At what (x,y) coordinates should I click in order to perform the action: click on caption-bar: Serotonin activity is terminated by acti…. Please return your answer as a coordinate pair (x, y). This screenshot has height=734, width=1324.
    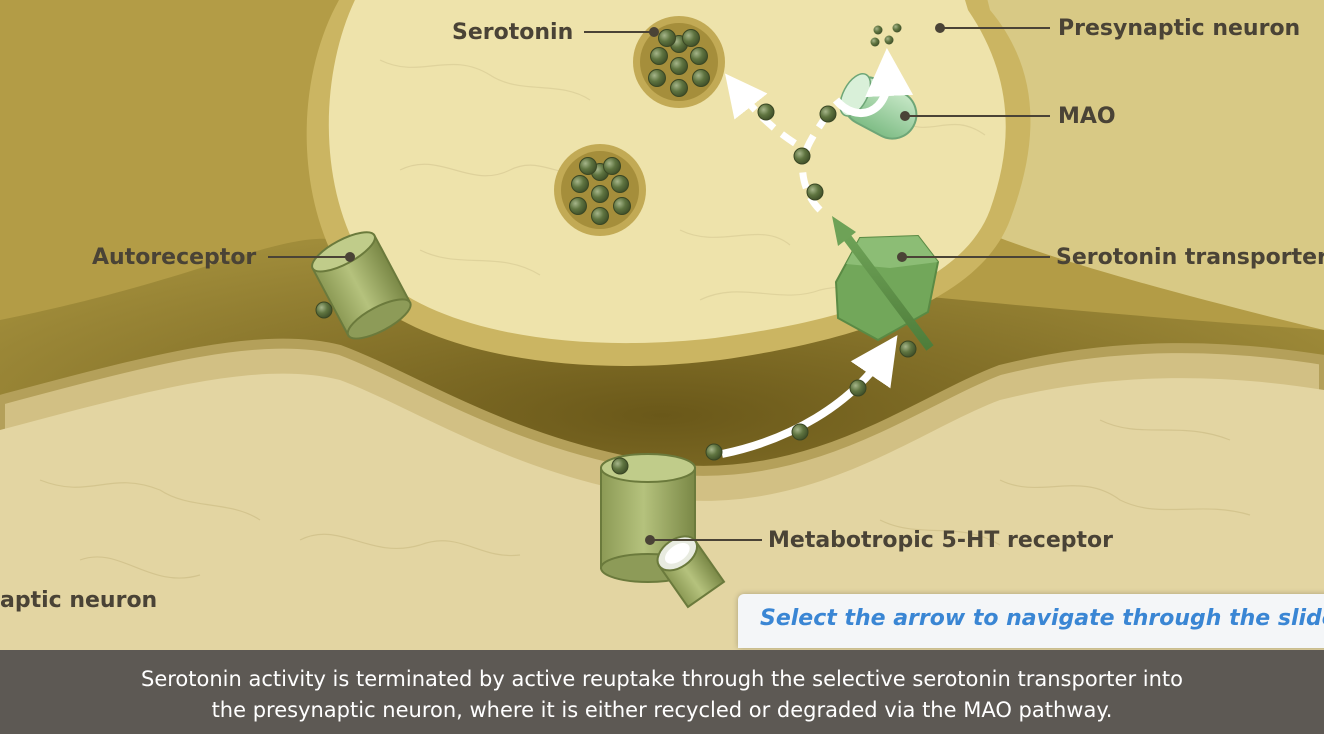
    Looking at the image, I should click on (662, 692).